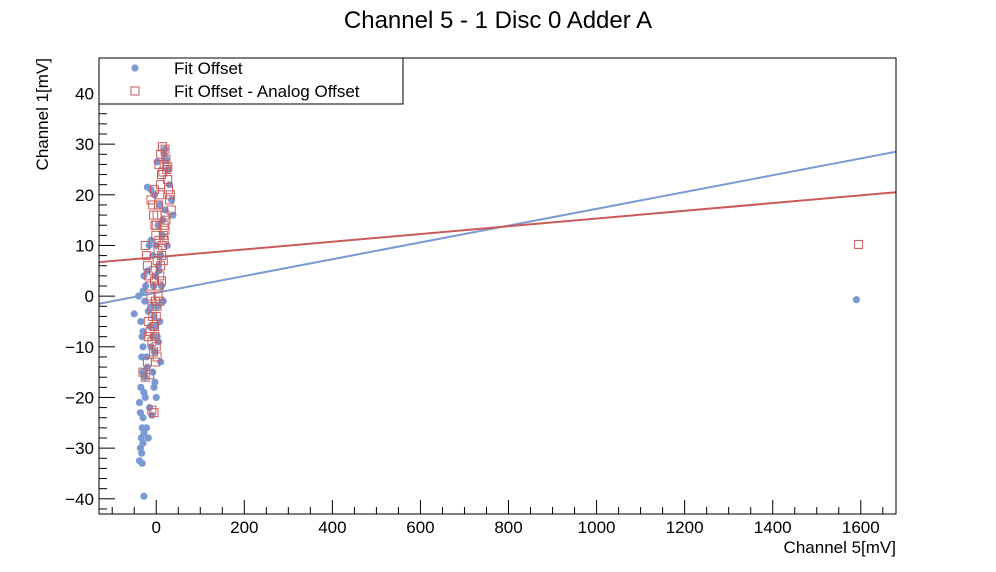 This screenshot has height=572, width=996. What do you see at coordinates (135, 91) in the screenshot?
I see `legend-marker-fit-minus-analog` at bounding box center [135, 91].